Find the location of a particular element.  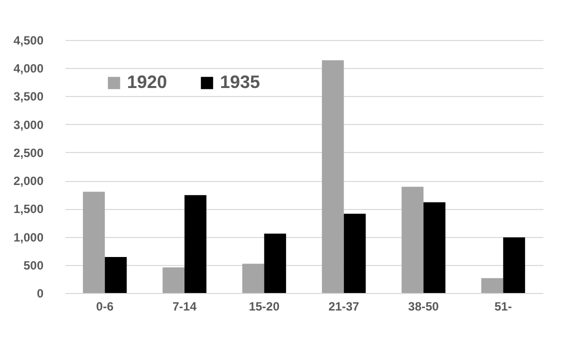

x-tick-label: 38-50 is located at coordinates (424, 307).